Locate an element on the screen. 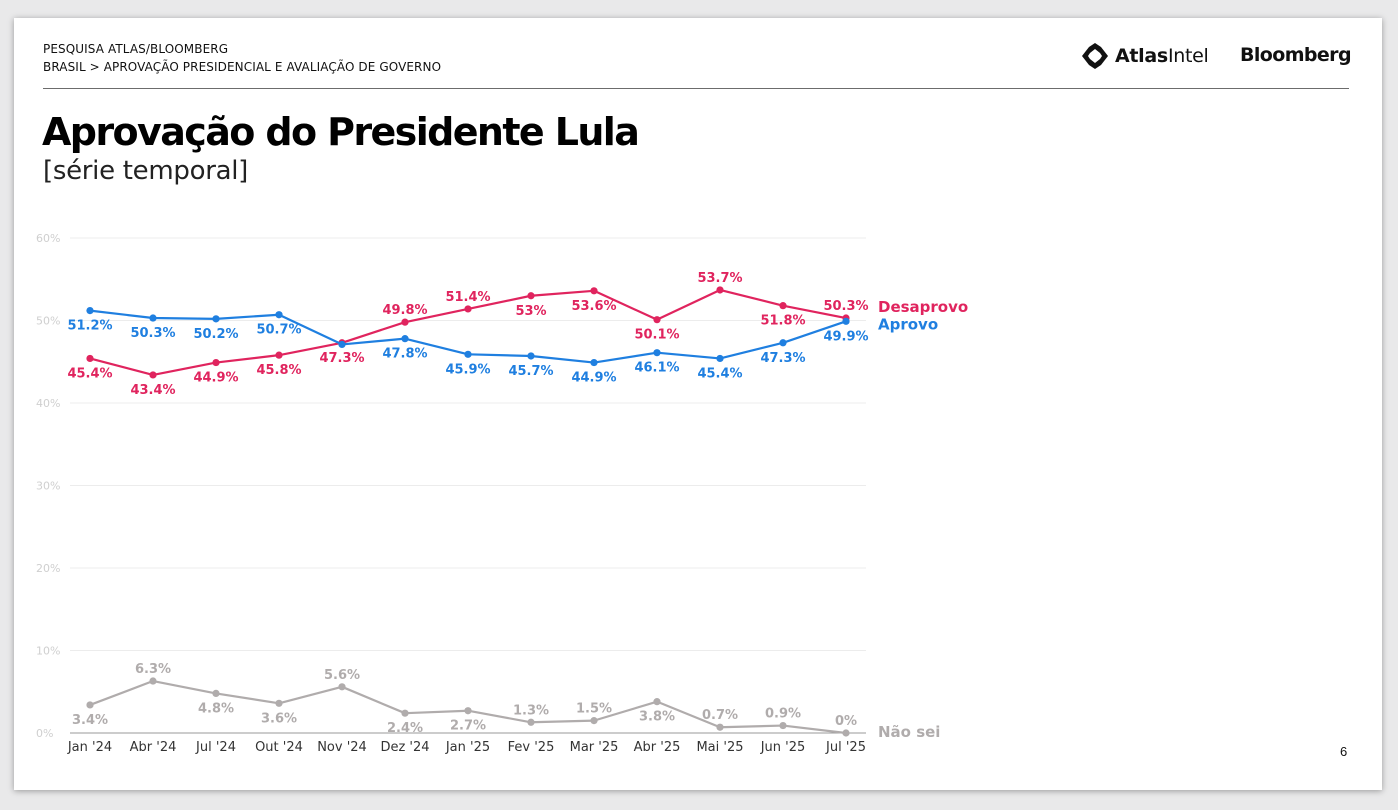 The image size is (1398, 810). header-divider is located at coordinates (696, 88).